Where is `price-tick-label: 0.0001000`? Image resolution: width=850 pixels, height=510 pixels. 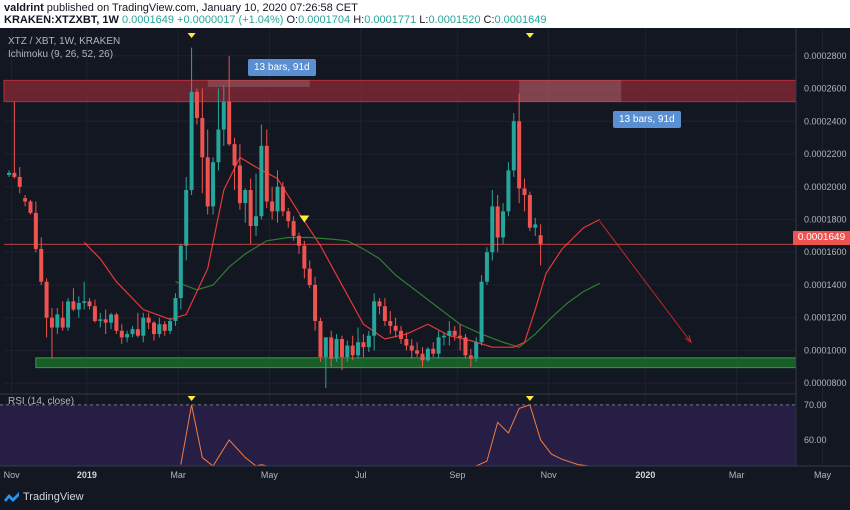
price-tick-label: 0.0001000 is located at coordinates (825, 350).